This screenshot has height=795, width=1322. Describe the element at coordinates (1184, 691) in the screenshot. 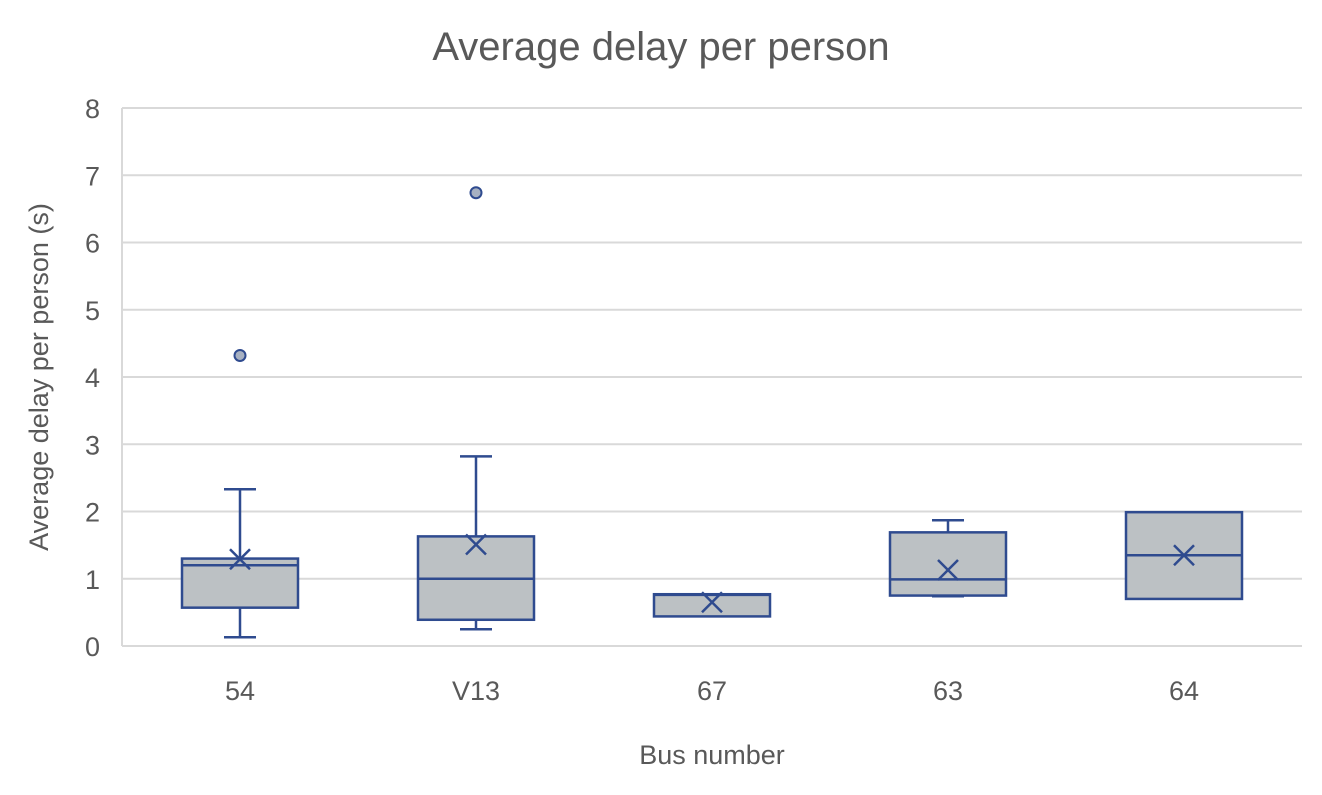

I see `x-tick-label: 64` at that location.